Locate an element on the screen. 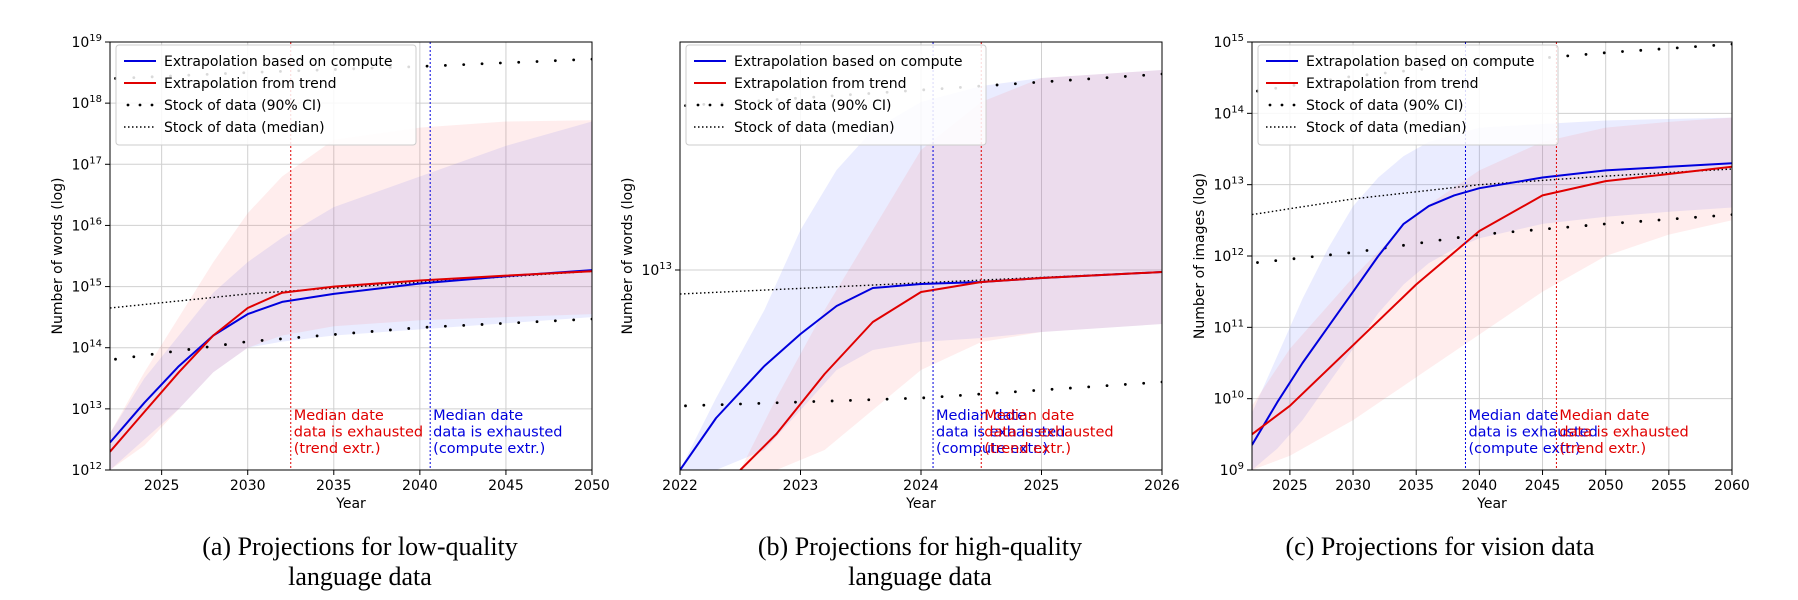  y-tick-label: 109 is located at coordinates (1232, 470).